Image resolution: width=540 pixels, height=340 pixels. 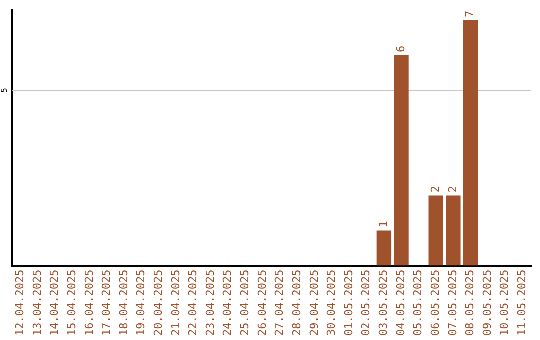 I want to click on x-tick-label: 21.04.2025, so click(x=175, y=303).